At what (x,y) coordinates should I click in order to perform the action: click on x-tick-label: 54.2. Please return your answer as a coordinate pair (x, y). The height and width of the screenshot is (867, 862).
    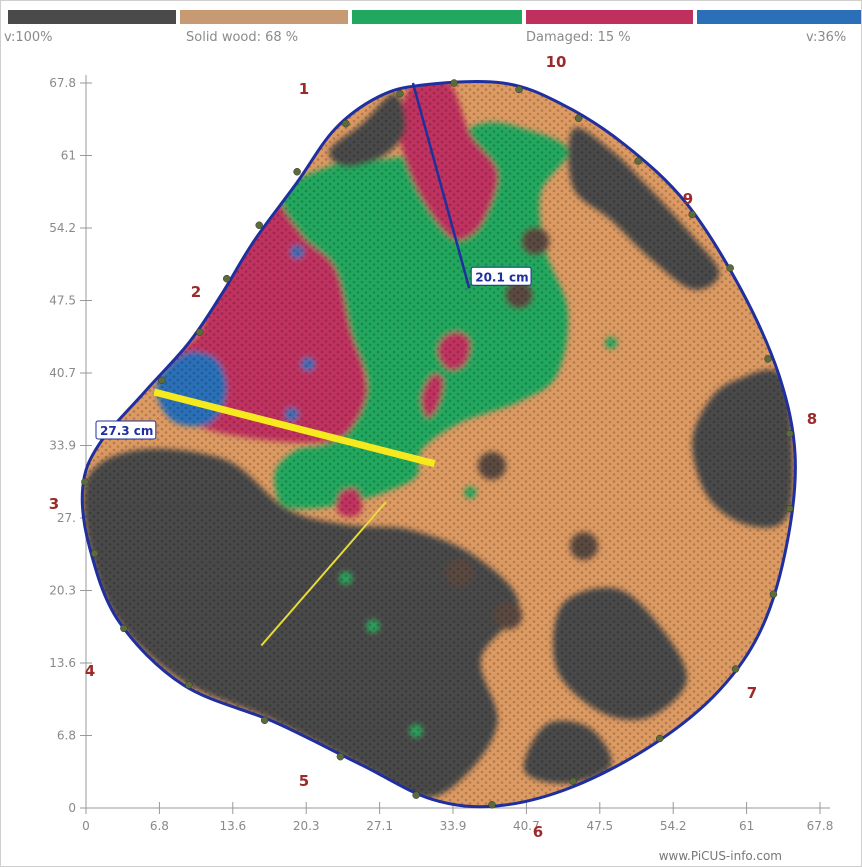
    Looking at the image, I should click on (673, 826).